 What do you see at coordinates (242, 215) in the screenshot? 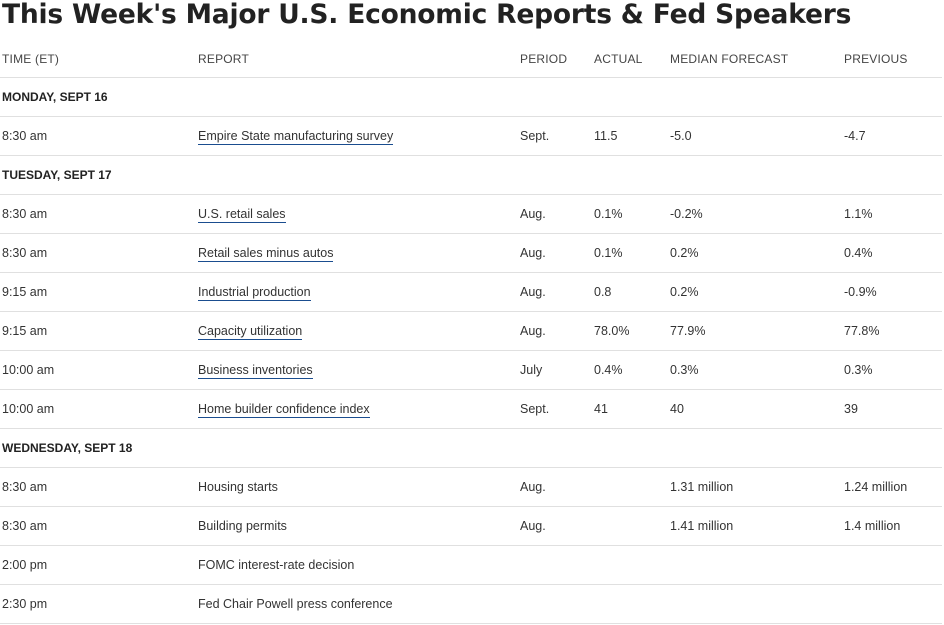
I see `report-link: U.S. retail sales` at bounding box center [242, 215].